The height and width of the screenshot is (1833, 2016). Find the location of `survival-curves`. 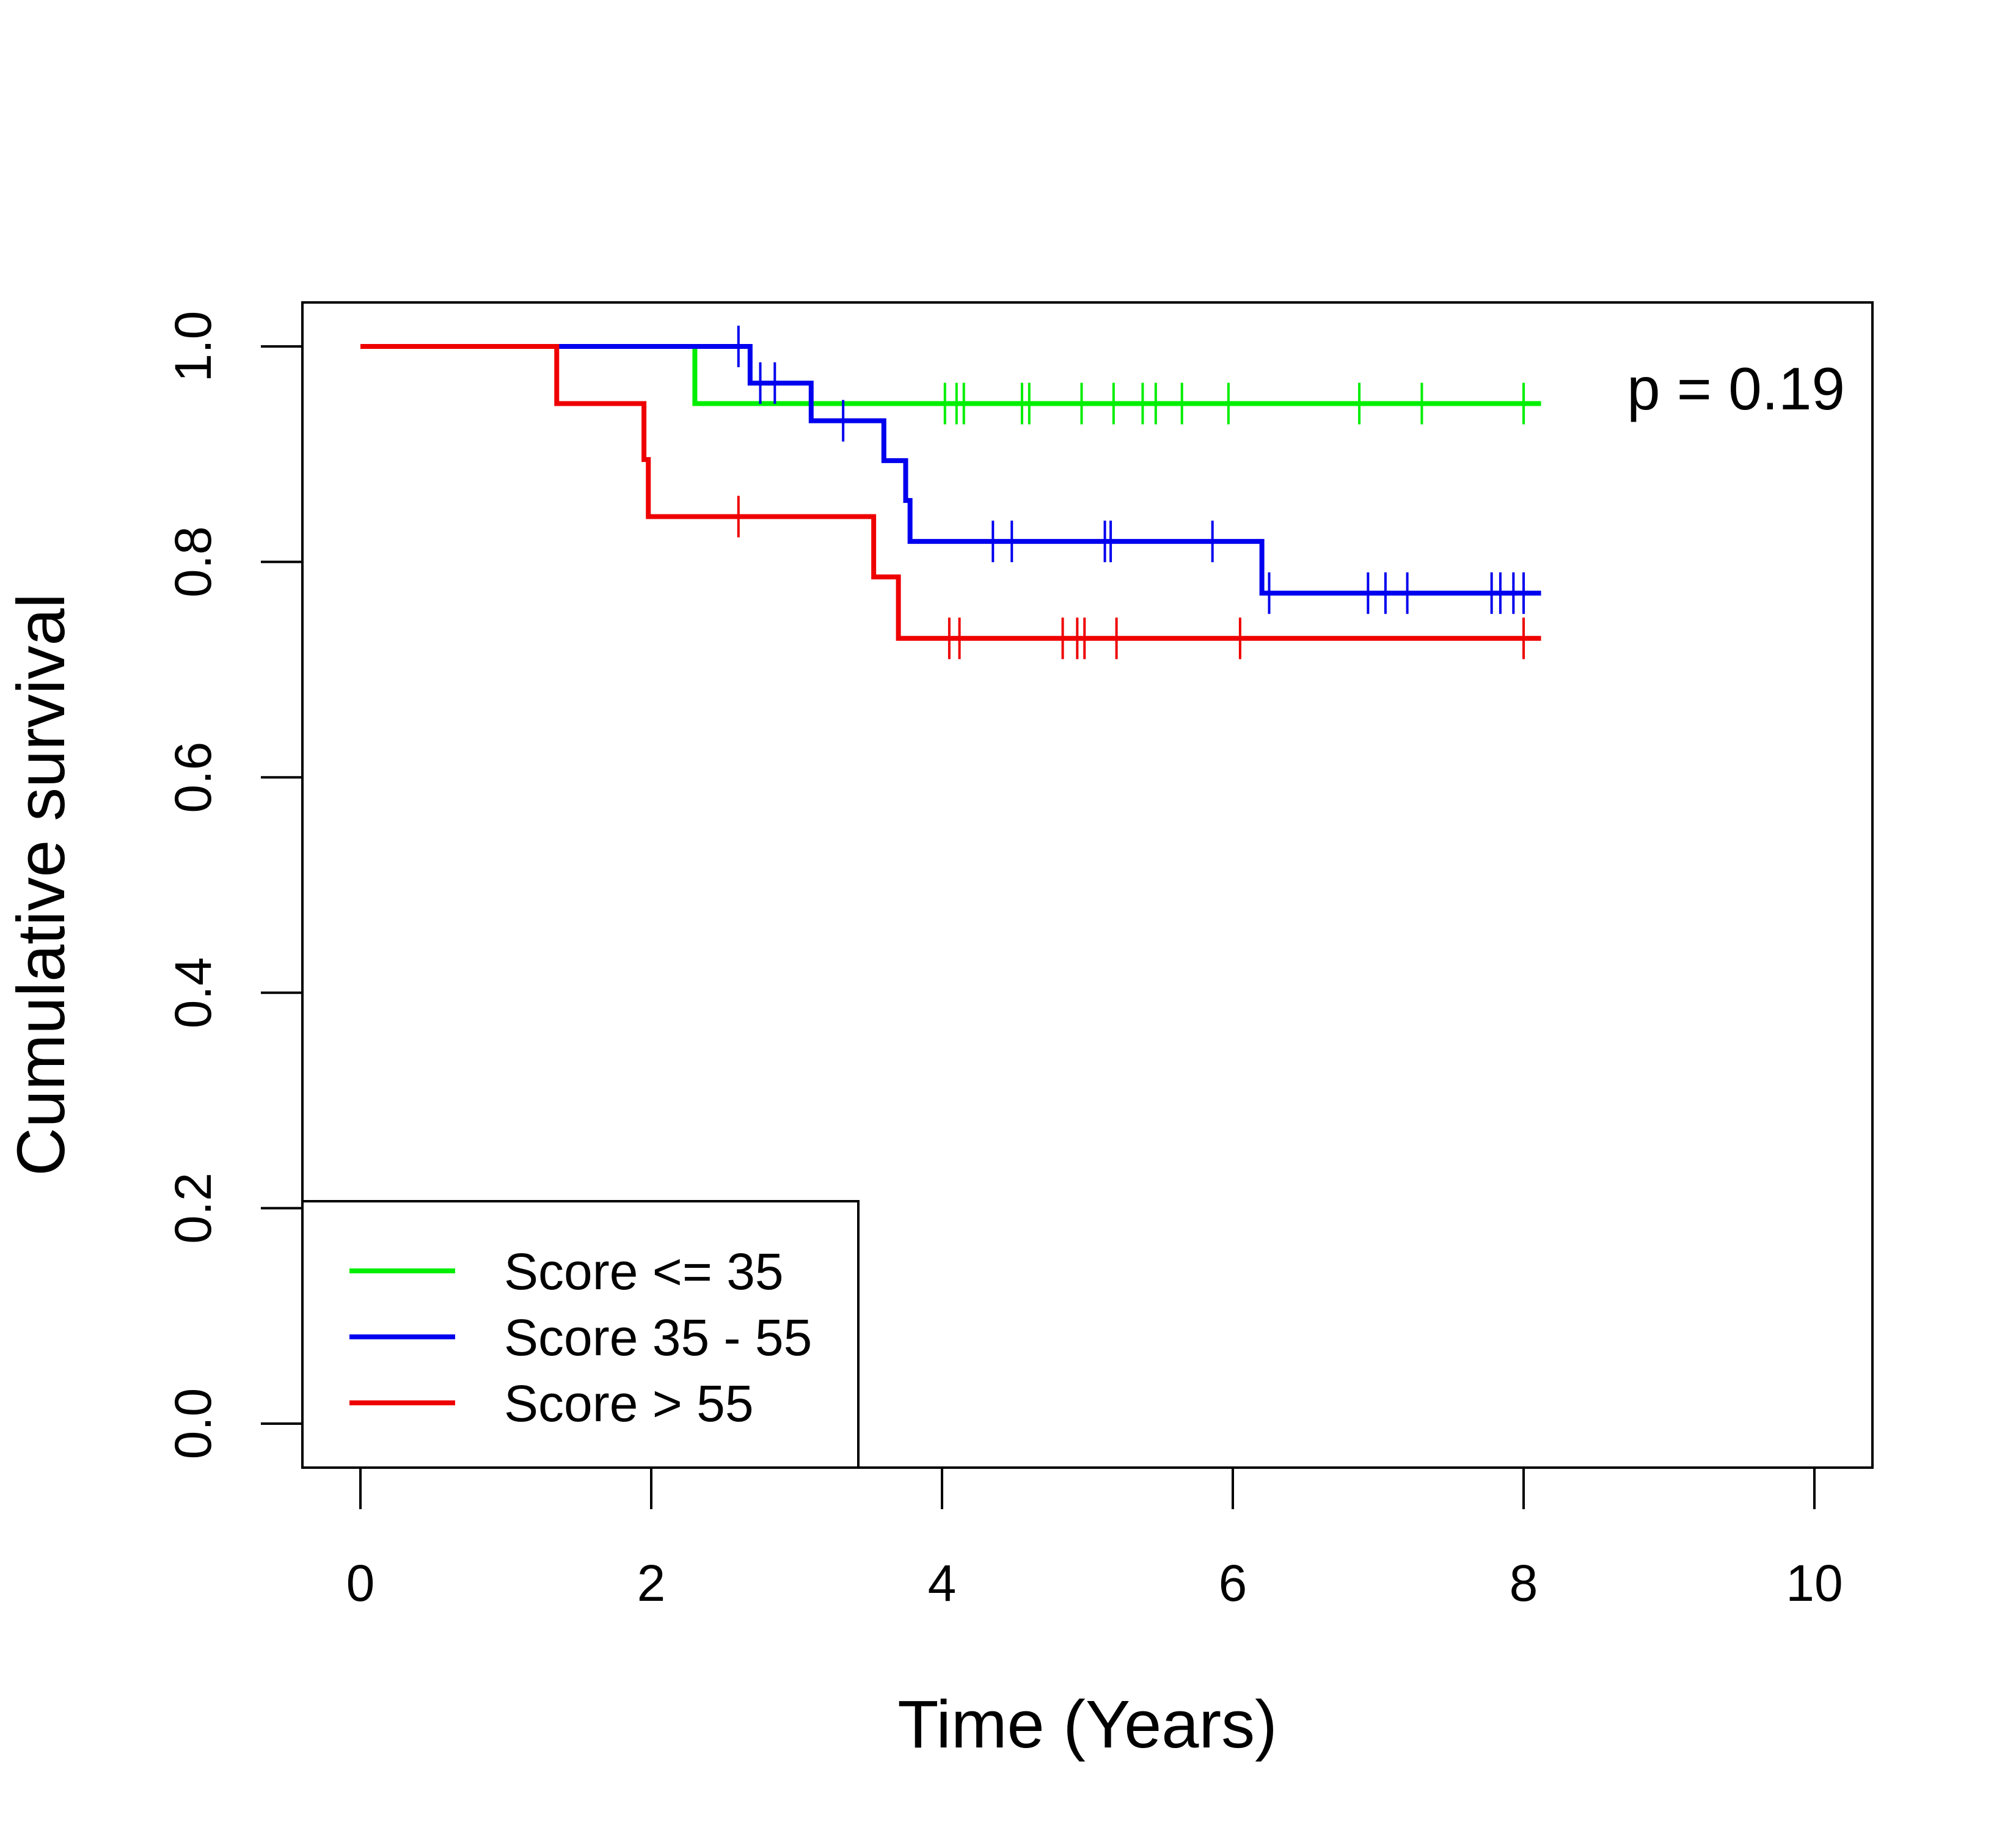

survival-curves is located at coordinates (950, 492).